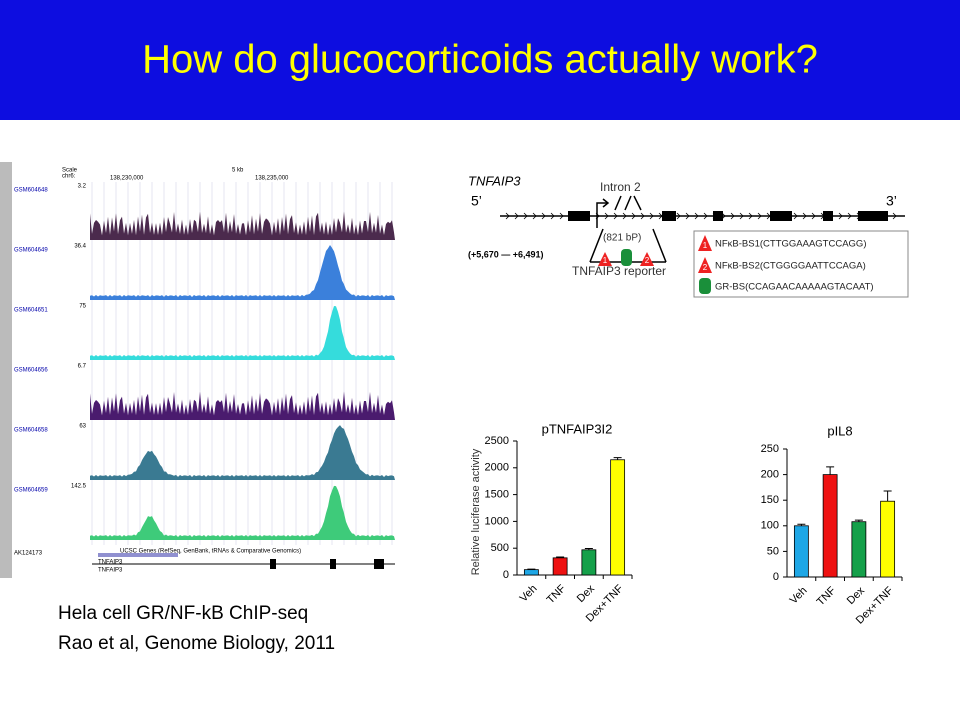  I want to click on track-label: GSM604649, so click(31, 251).